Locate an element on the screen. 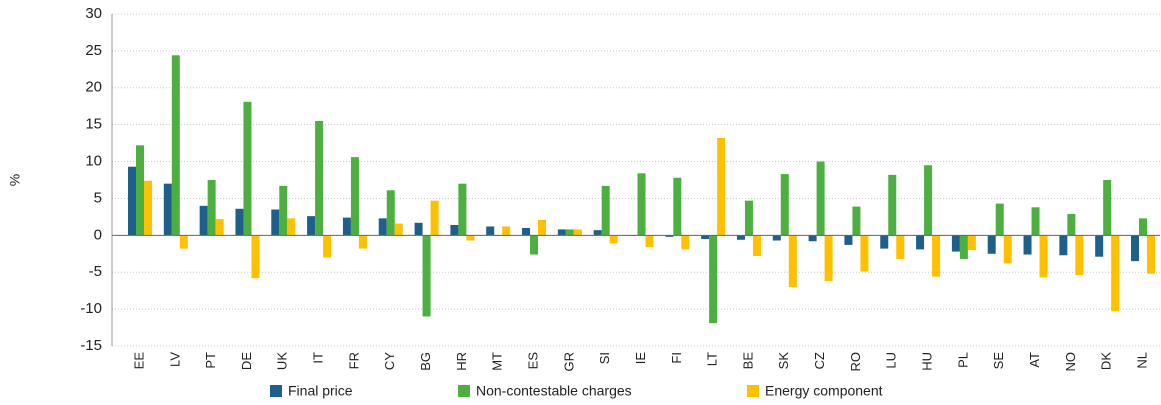 The width and height of the screenshot is (1161, 405). x-tick-label: RO is located at coordinates (855, 362).